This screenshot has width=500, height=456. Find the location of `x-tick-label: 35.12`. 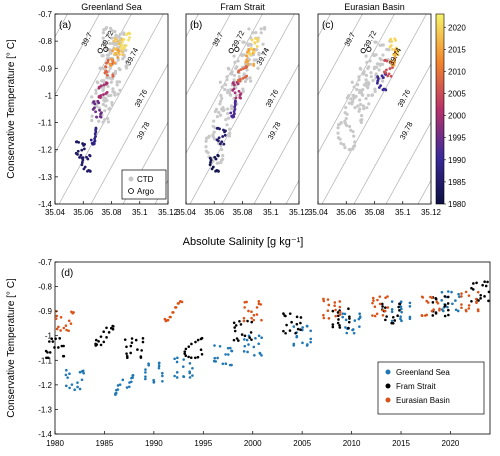

x-tick-label: 35.12 is located at coordinates (299, 212).